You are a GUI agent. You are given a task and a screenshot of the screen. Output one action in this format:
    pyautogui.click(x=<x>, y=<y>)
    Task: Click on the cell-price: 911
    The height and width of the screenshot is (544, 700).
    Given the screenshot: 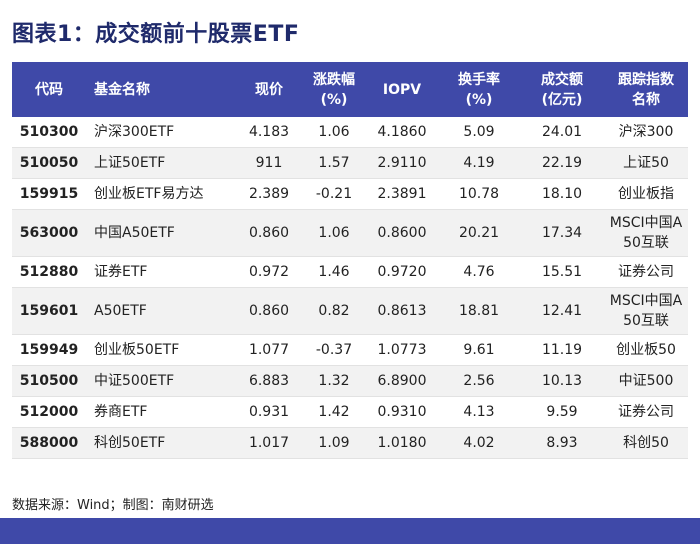 What is the action you would take?
    pyautogui.click(x=269, y=163)
    